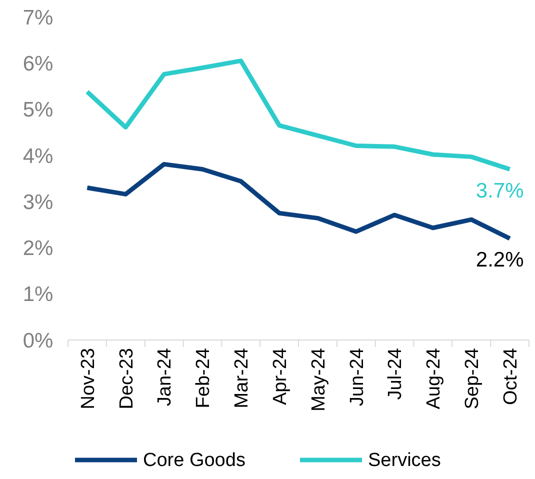 The width and height of the screenshot is (535, 479). I want to click on legend-label: Services, so click(404, 460).